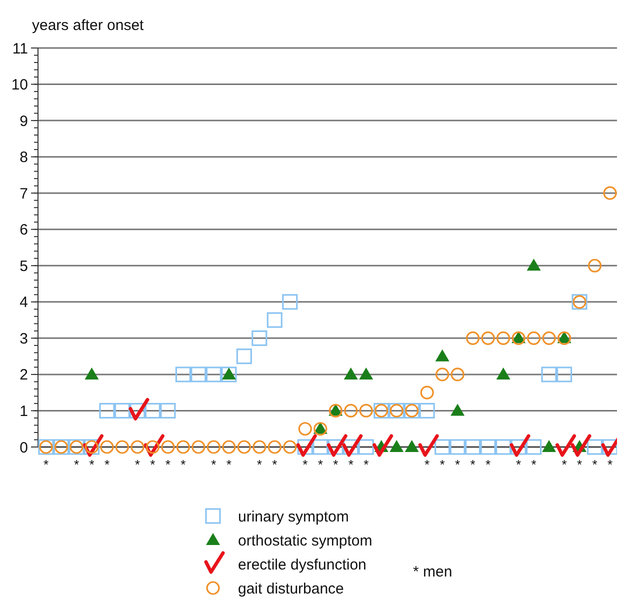 The image size is (625, 605). What do you see at coordinates (24, 375) in the screenshot?
I see `y-tick-label: 2` at bounding box center [24, 375].